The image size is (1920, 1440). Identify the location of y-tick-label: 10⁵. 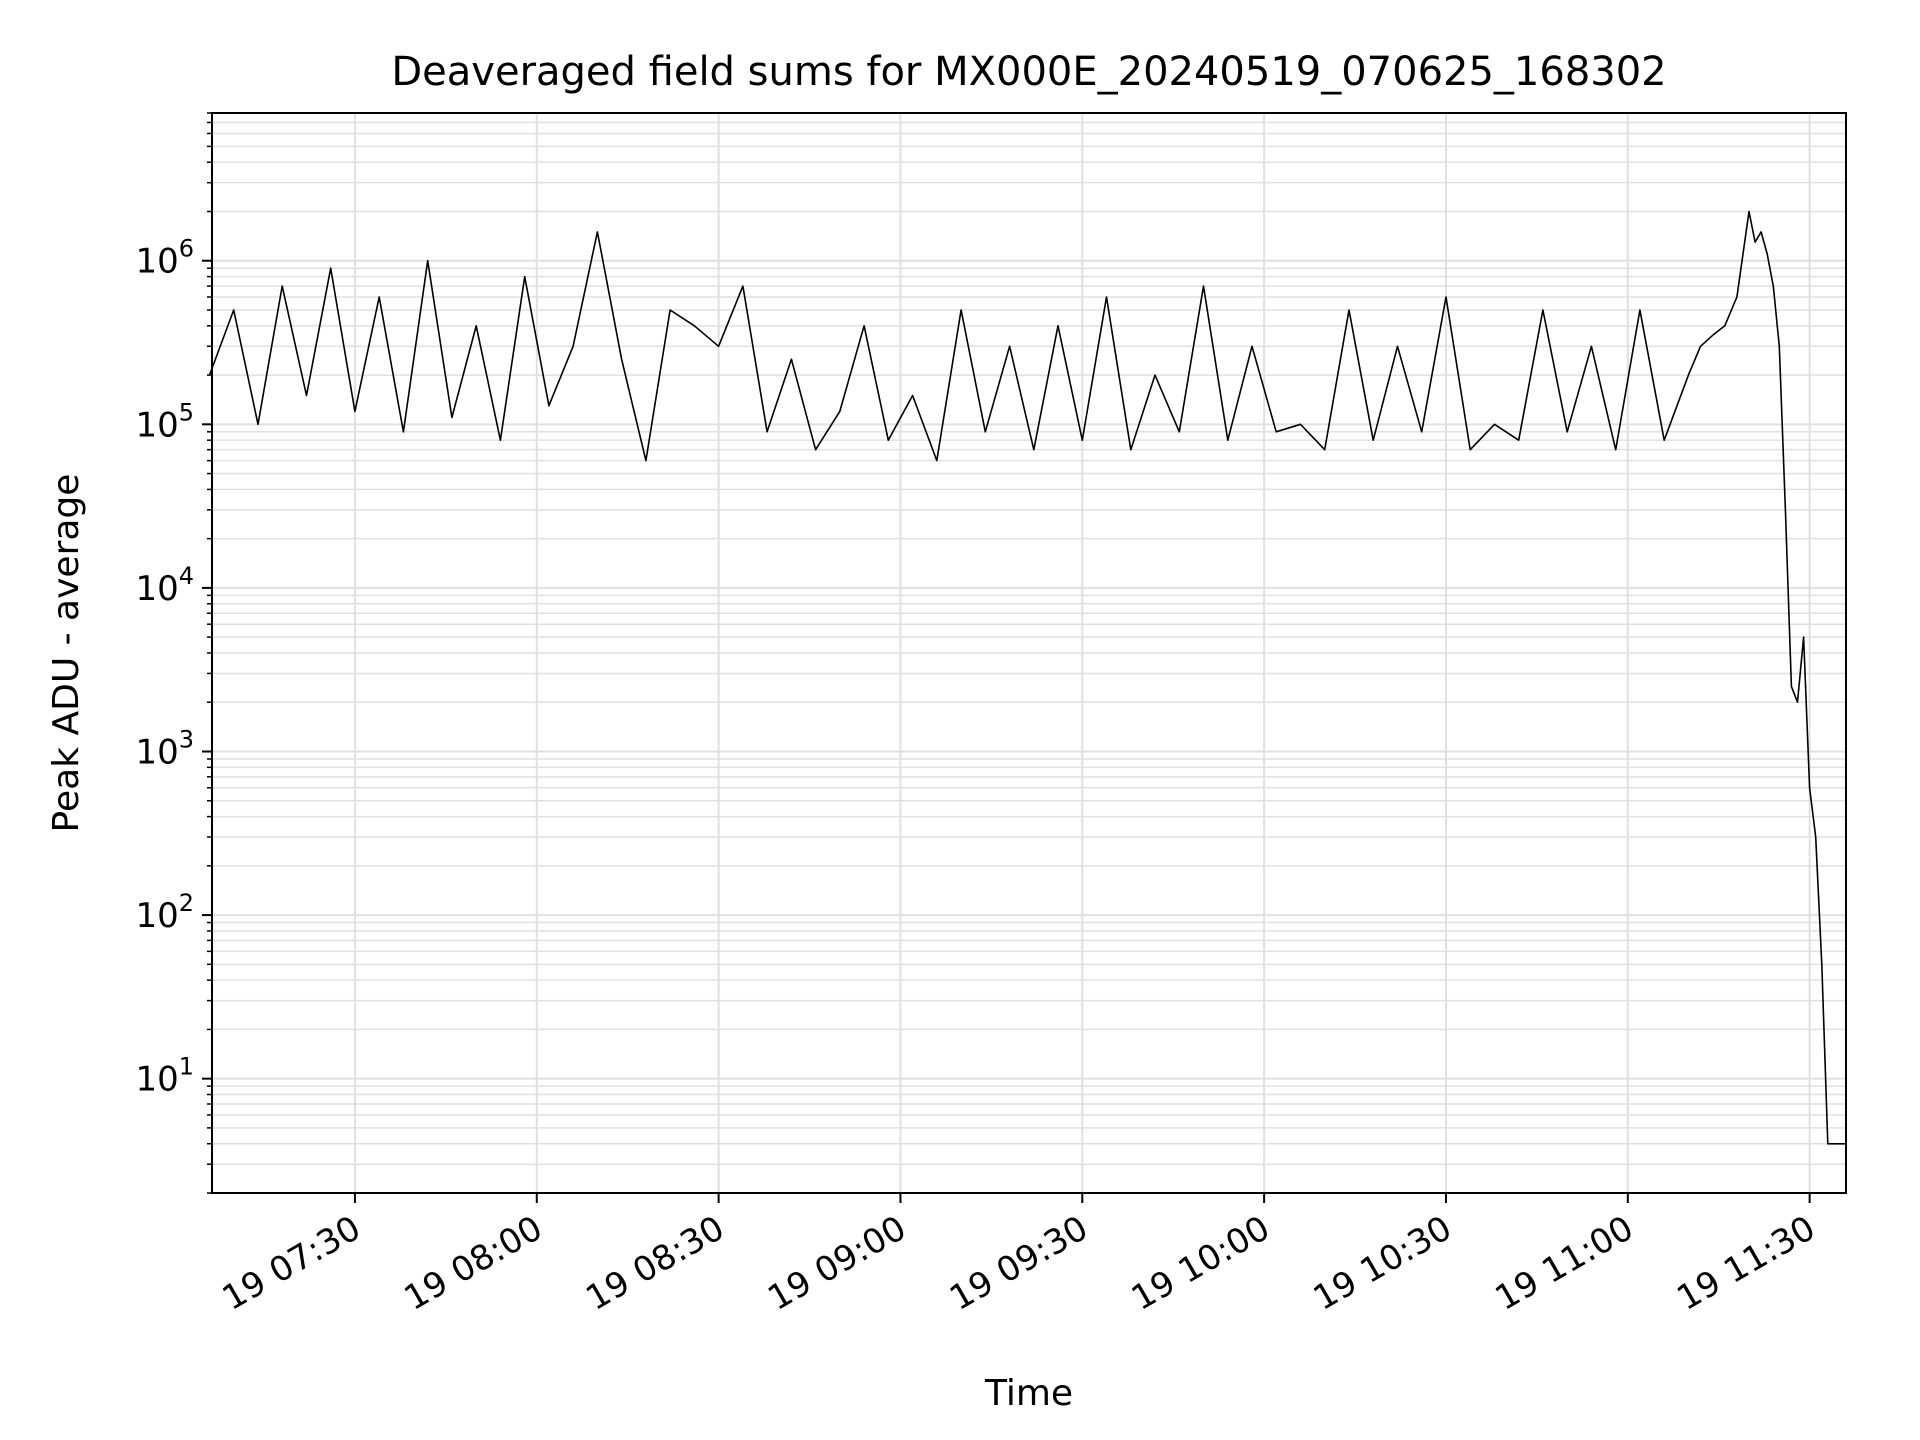
(164, 421).